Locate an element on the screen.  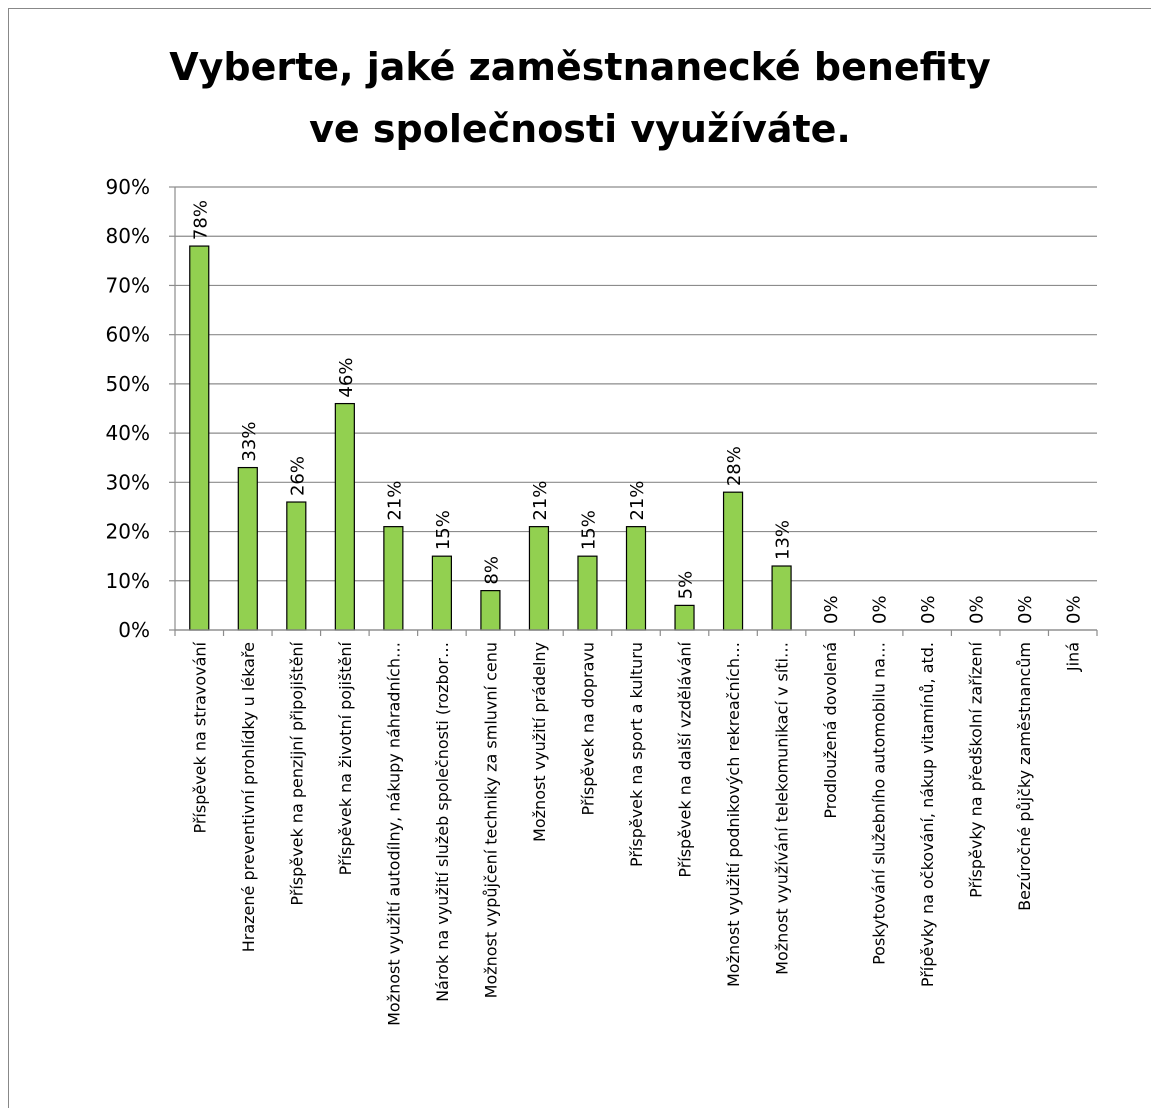
y-tick-label: 80% is located at coordinates (128, 236).